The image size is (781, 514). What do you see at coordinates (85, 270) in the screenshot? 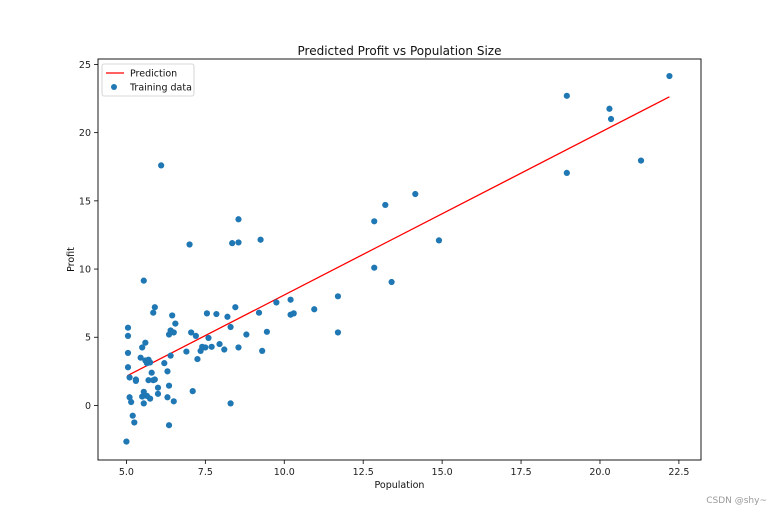
I see `y-tick-label: 10` at bounding box center [85, 270].